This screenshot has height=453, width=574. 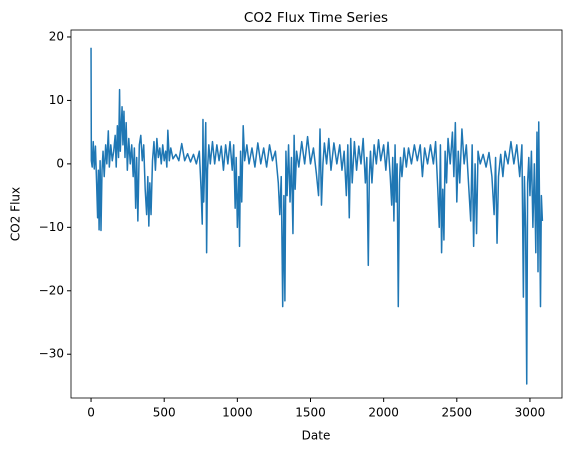 I want to click on y-axis-label: CO2 Flux, so click(x=16, y=214).